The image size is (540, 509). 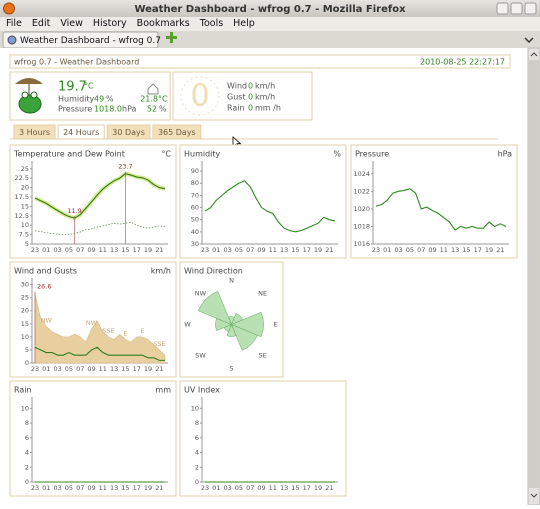 What do you see at coordinates (25, 324) in the screenshot?
I see `y-tick-label: 15` at bounding box center [25, 324].